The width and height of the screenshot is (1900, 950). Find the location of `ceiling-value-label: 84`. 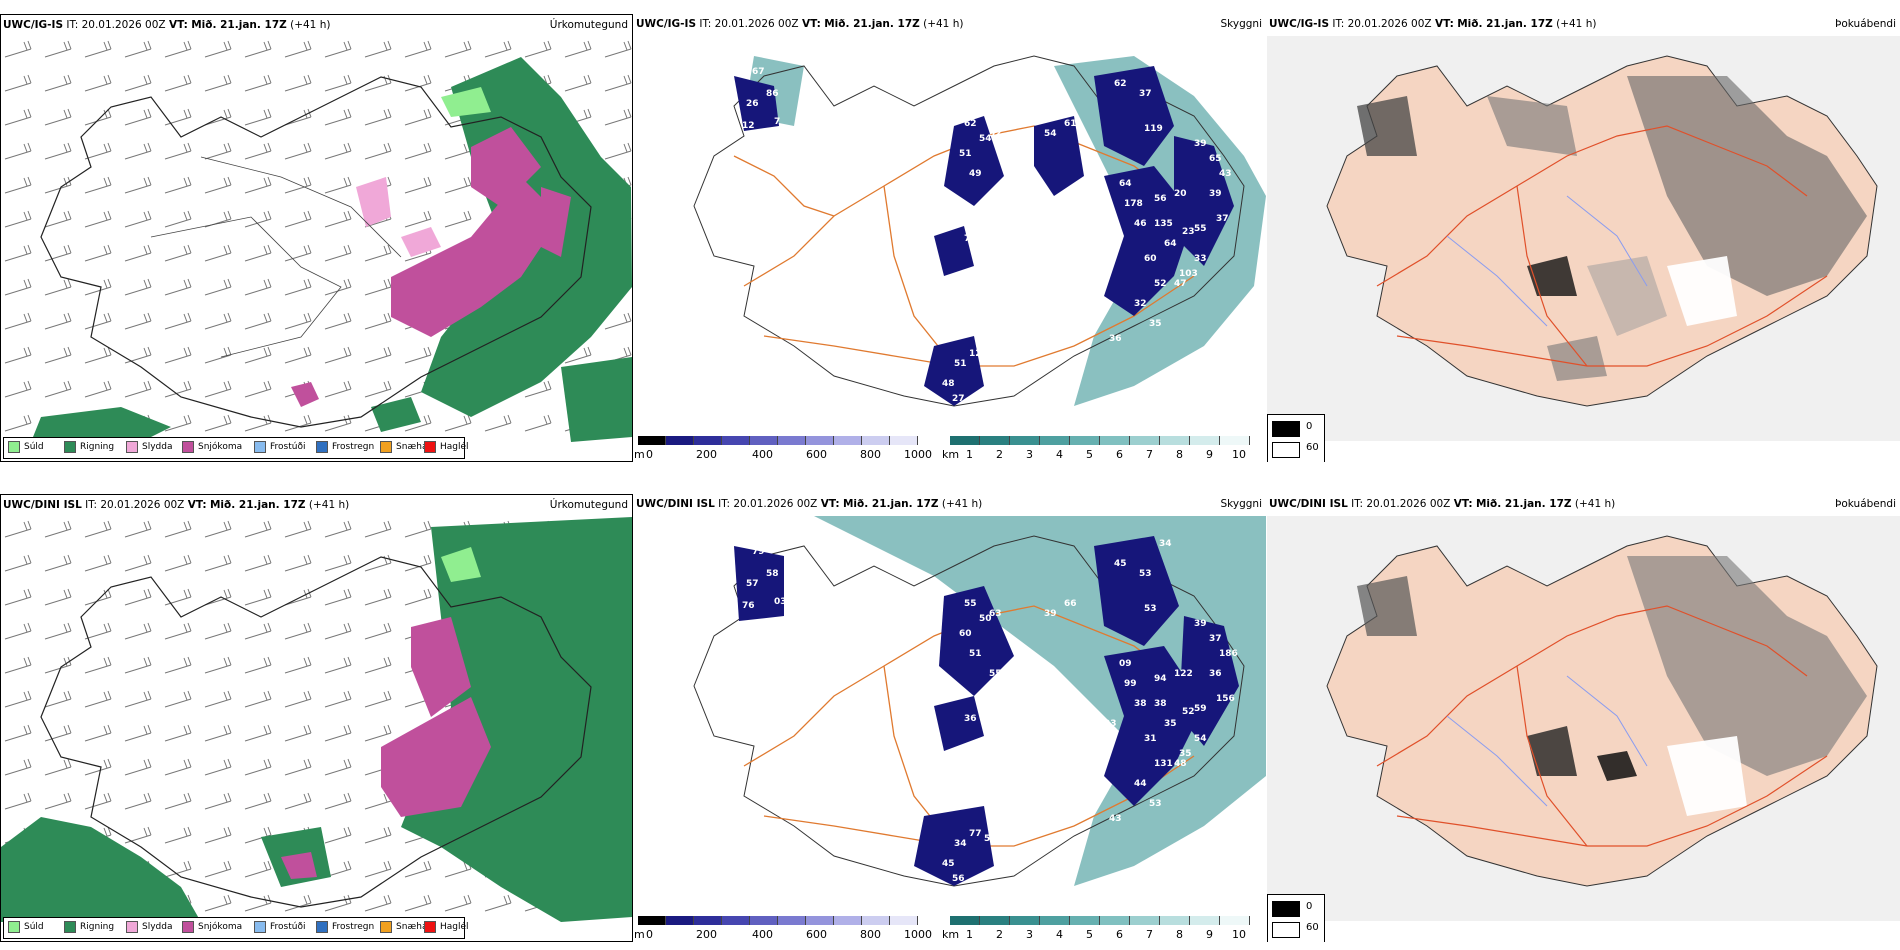

ceiling-value-label: 84 is located at coordinates (1060, 754).